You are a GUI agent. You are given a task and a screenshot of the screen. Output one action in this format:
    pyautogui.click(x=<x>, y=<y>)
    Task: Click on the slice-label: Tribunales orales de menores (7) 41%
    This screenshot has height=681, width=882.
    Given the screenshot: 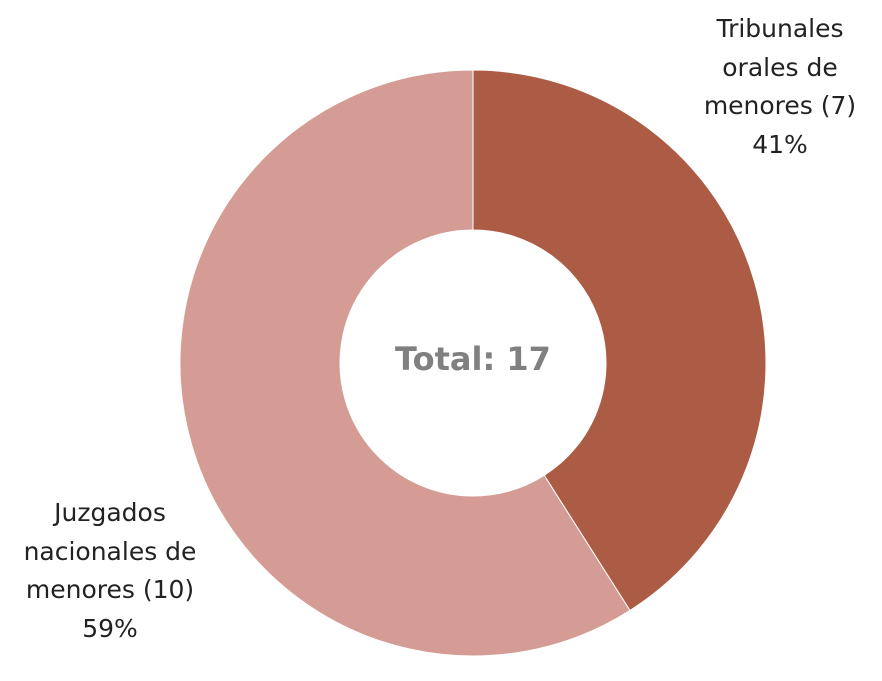 What is the action you would take?
    pyautogui.click(x=780, y=87)
    